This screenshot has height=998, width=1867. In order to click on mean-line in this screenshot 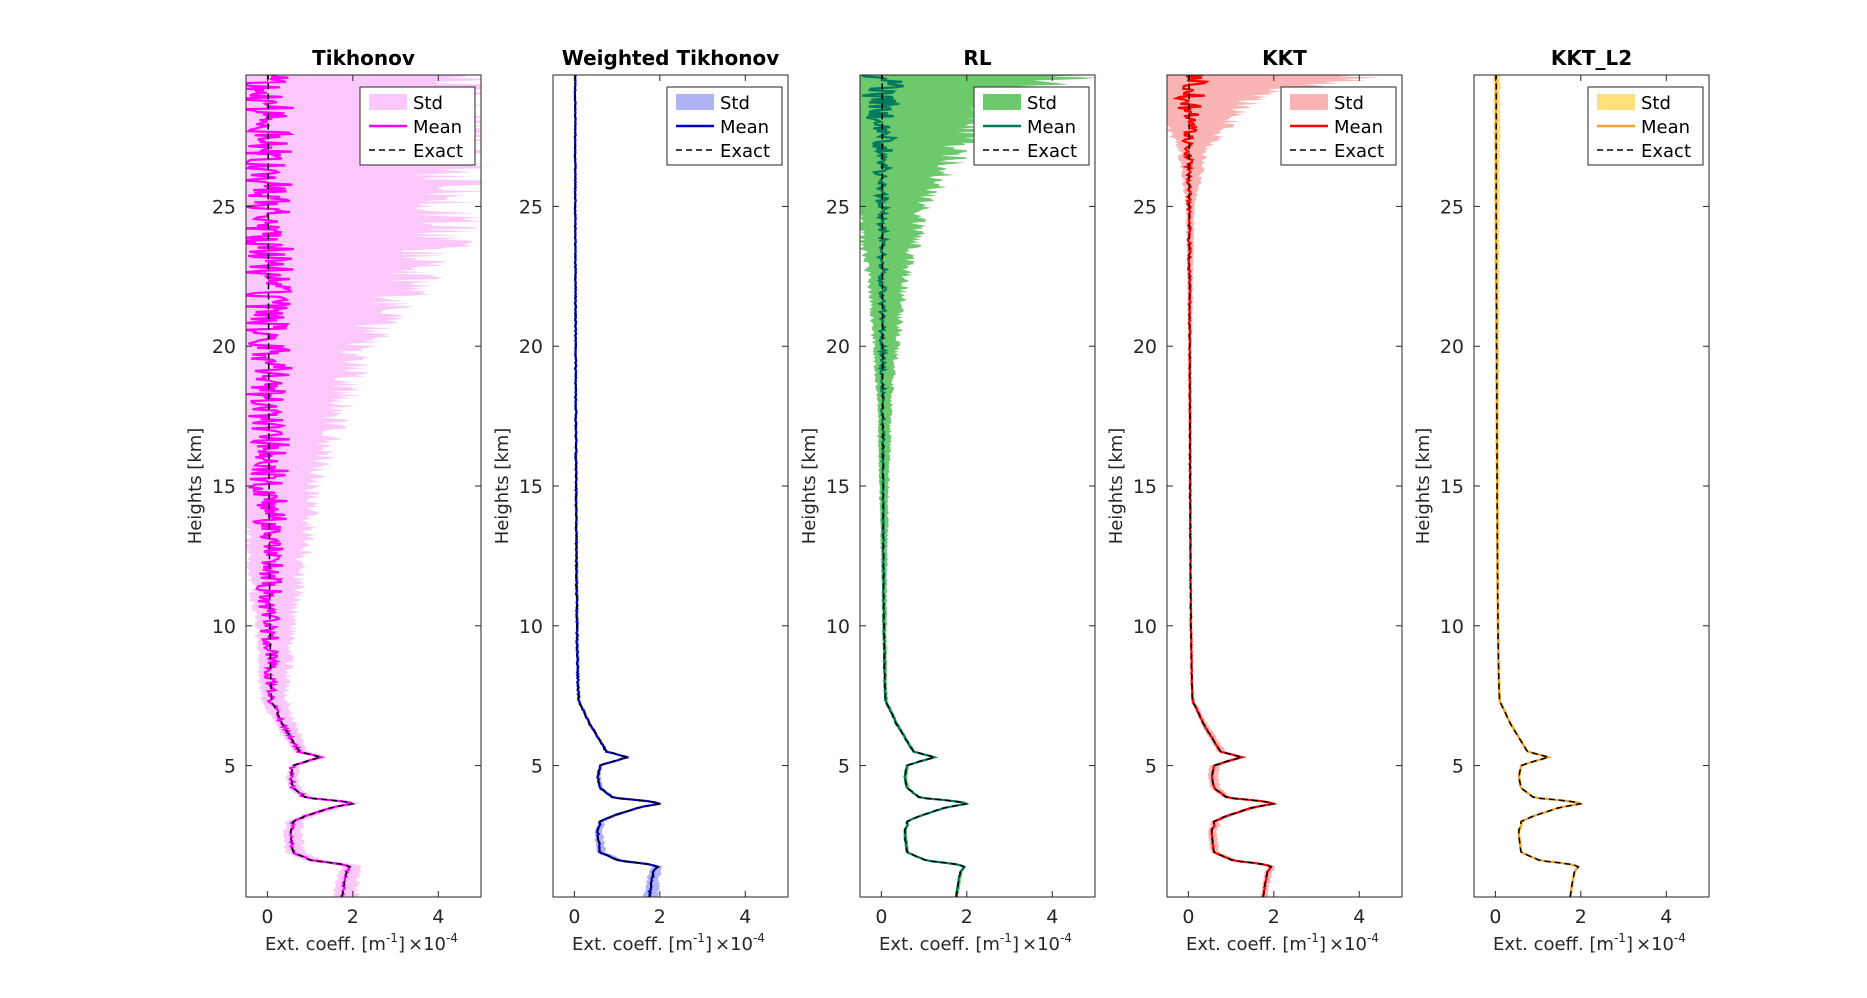, I will do `click(301, 486)`.